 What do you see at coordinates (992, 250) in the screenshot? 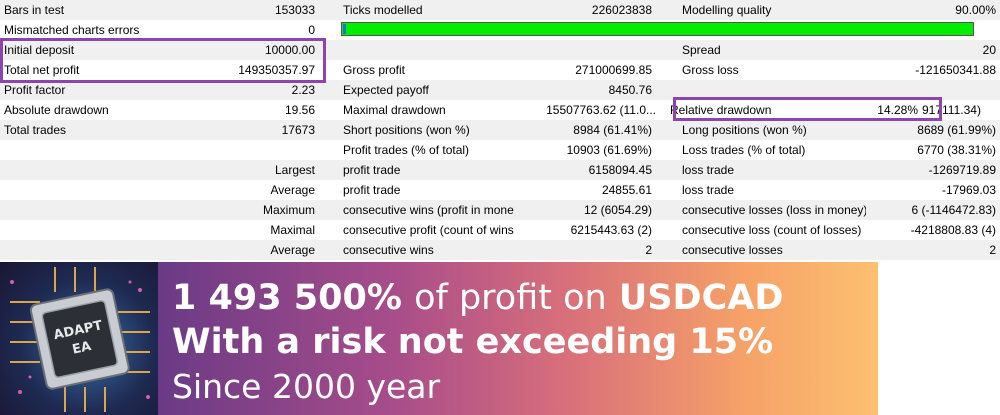
I see `value-average-consecutive-losses: 2` at bounding box center [992, 250].